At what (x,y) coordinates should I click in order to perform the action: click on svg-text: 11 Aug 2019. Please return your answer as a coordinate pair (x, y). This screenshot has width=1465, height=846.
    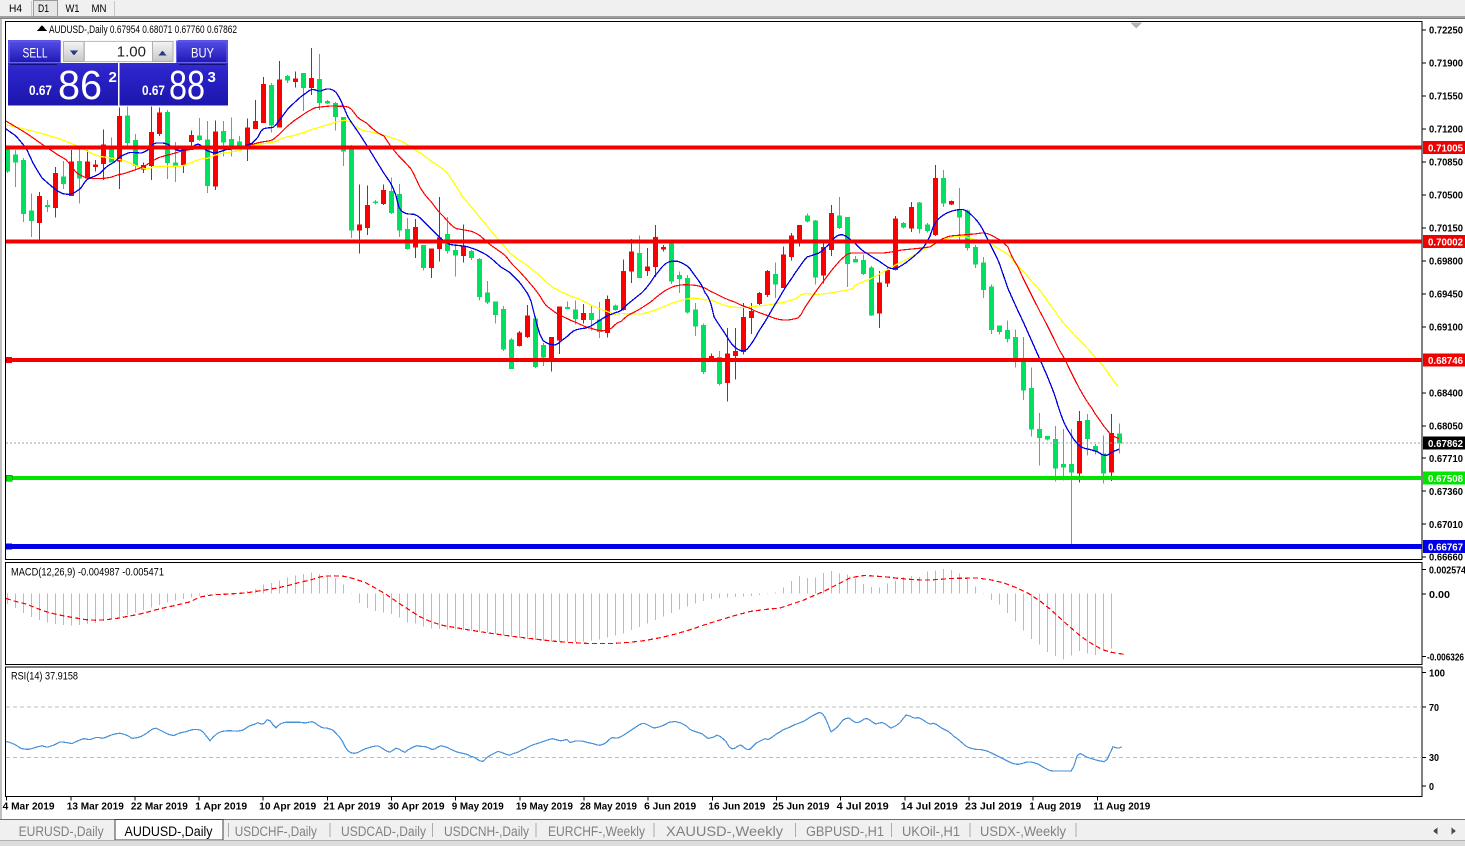
    Looking at the image, I should click on (1121, 807).